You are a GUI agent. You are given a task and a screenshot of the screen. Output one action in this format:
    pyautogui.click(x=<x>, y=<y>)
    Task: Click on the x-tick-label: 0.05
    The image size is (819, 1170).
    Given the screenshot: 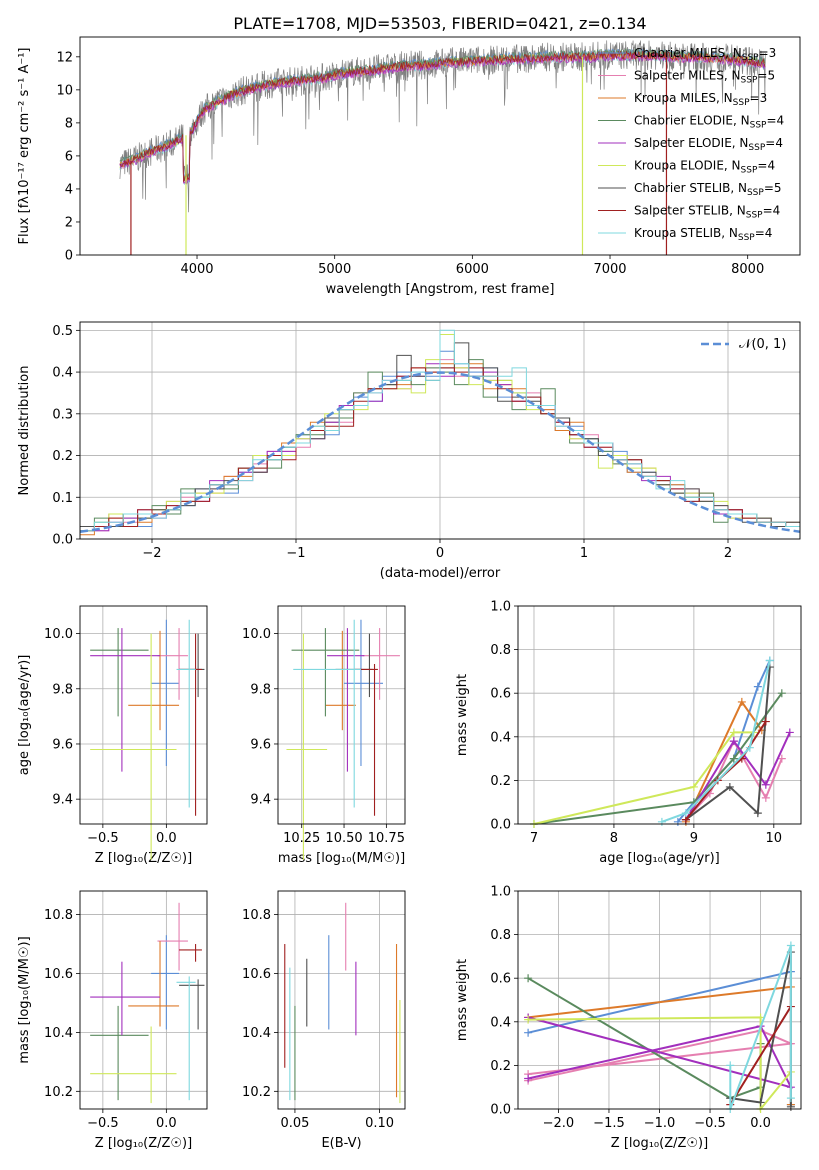 What is the action you would take?
    pyautogui.click(x=294, y=1123)
    